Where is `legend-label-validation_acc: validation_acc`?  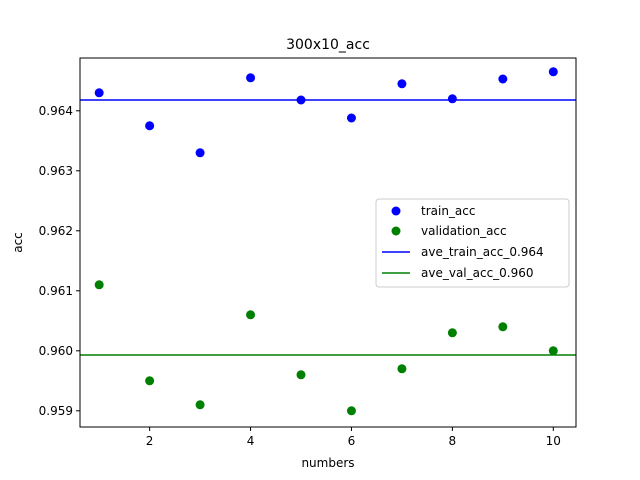 legend-label-validation_acc: validation_acc is located at coordinates (464, 231).